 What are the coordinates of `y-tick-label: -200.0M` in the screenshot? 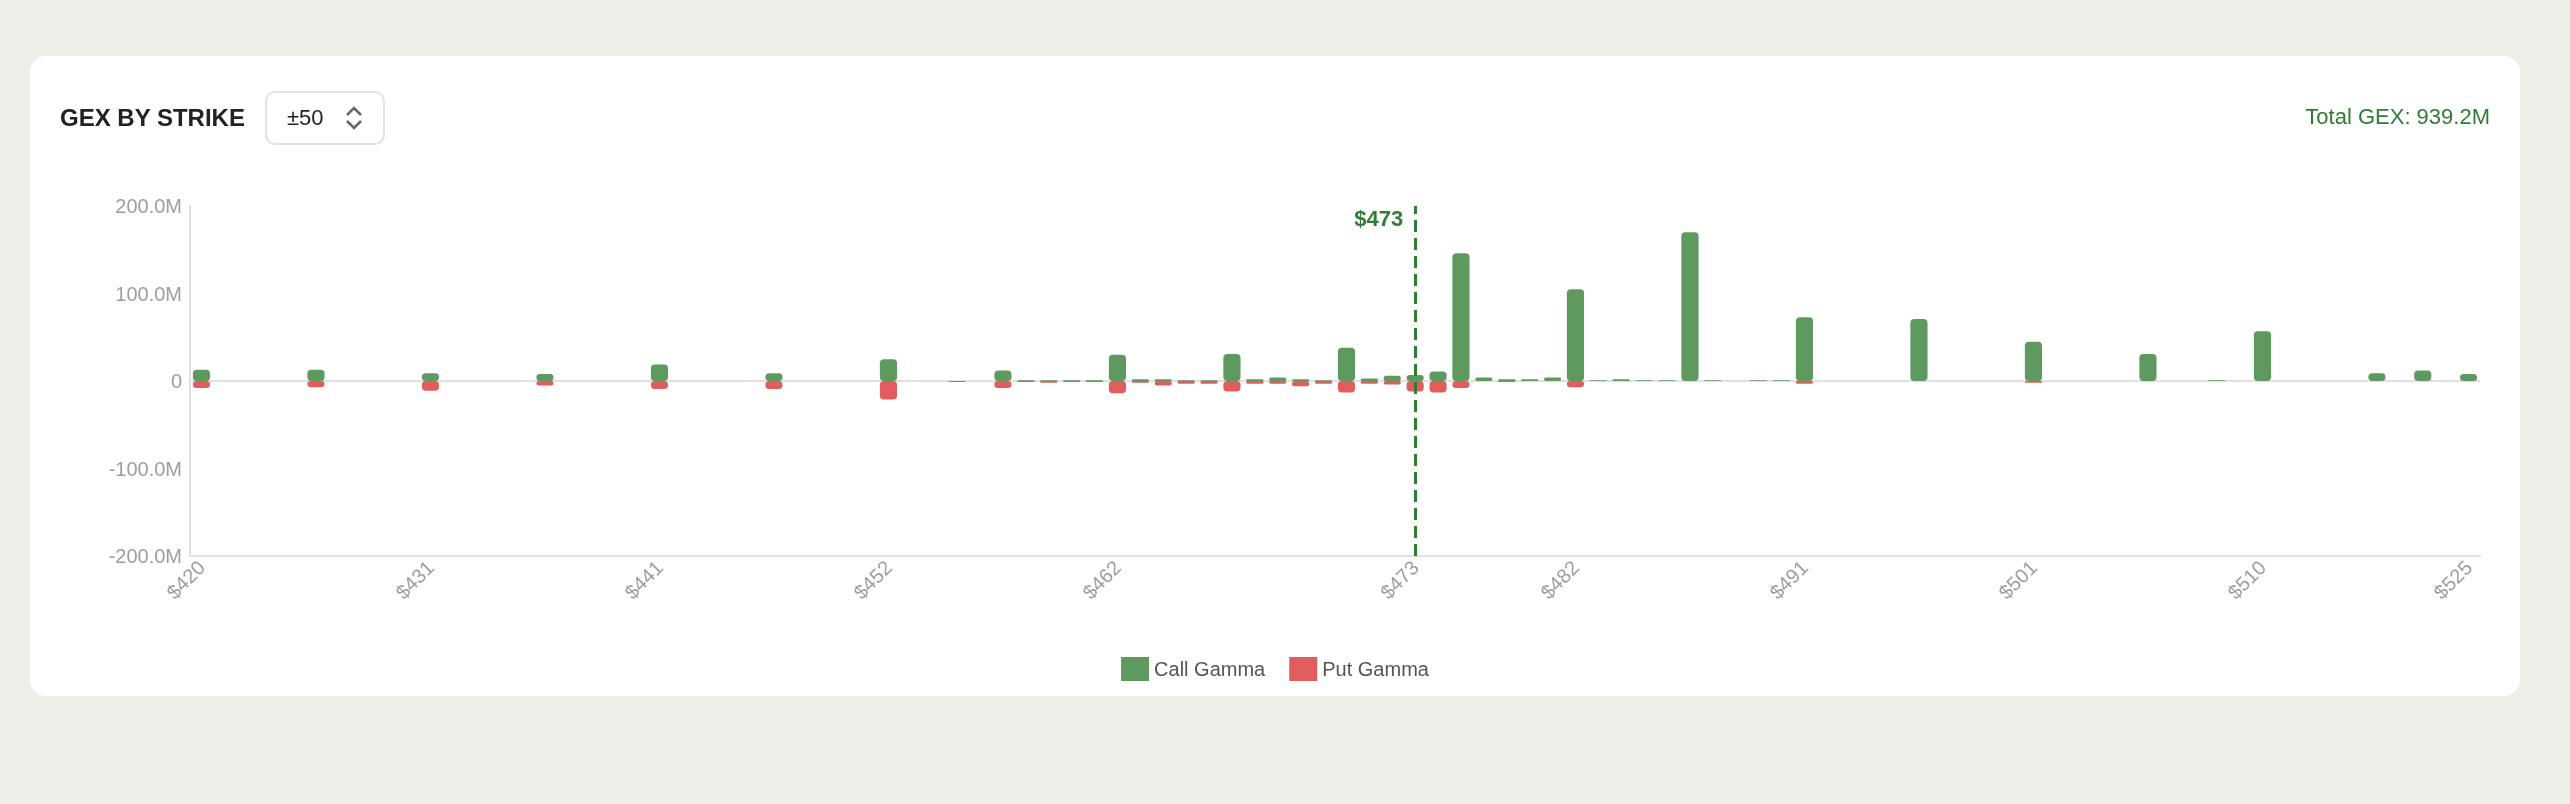 It's located at (145, 556).